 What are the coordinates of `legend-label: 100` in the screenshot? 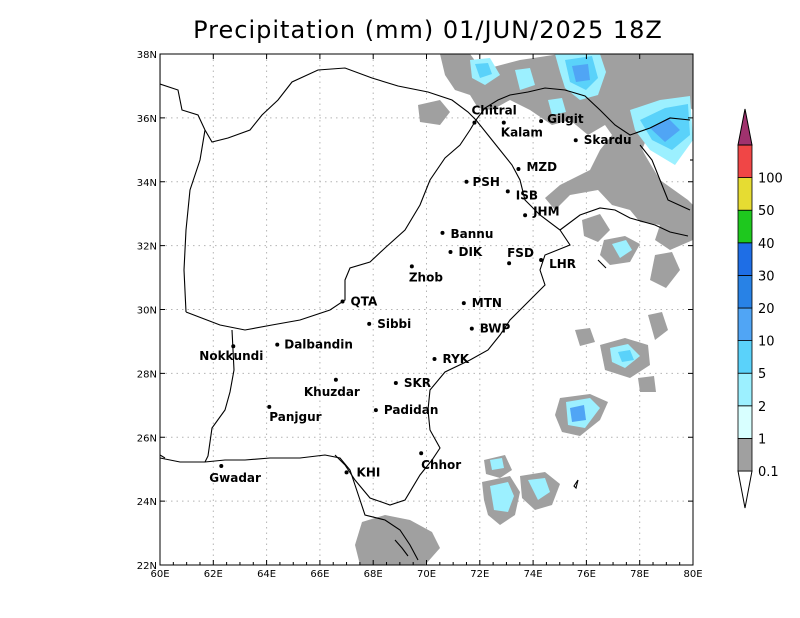 It's located at (770, 179).